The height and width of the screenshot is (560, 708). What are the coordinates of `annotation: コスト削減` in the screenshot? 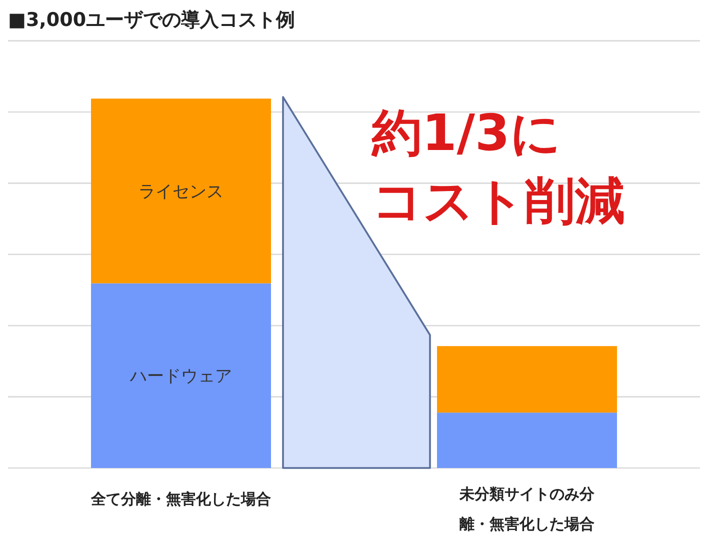 It's located at (498, 201).